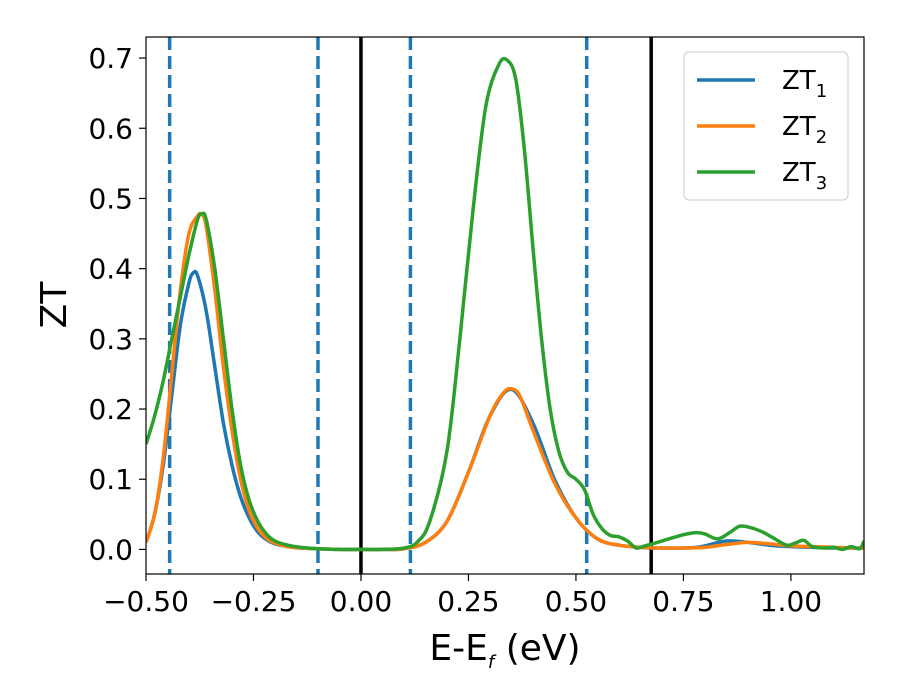 The width and height of the screenshot is (900, 700). I want to click on y-tick-label: 0.0, so click(110, 549).